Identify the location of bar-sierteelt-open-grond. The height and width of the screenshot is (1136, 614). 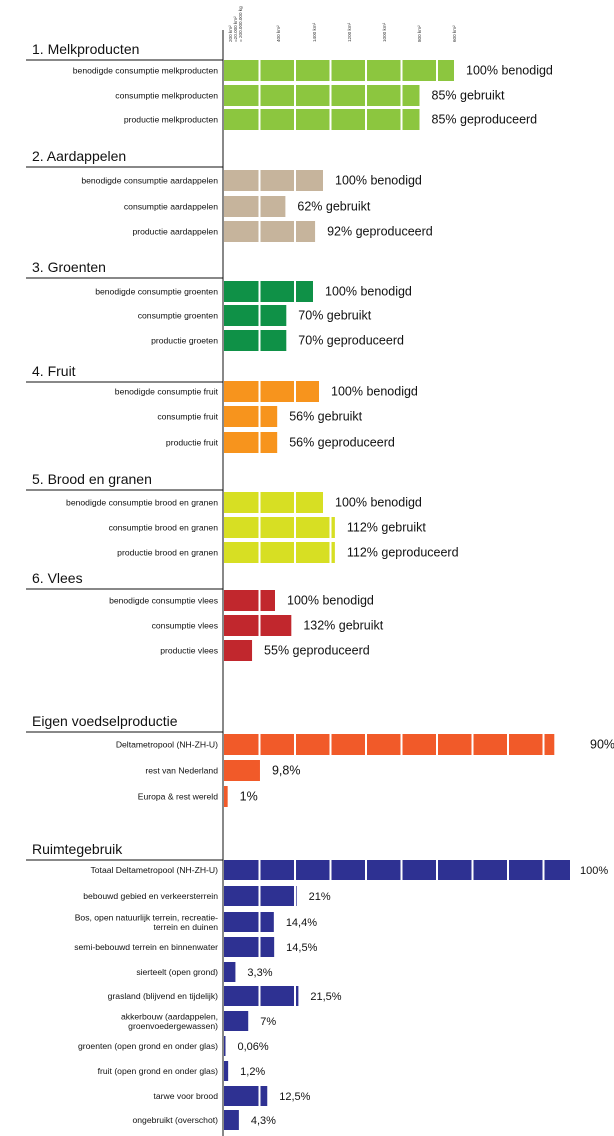
(230, 972).